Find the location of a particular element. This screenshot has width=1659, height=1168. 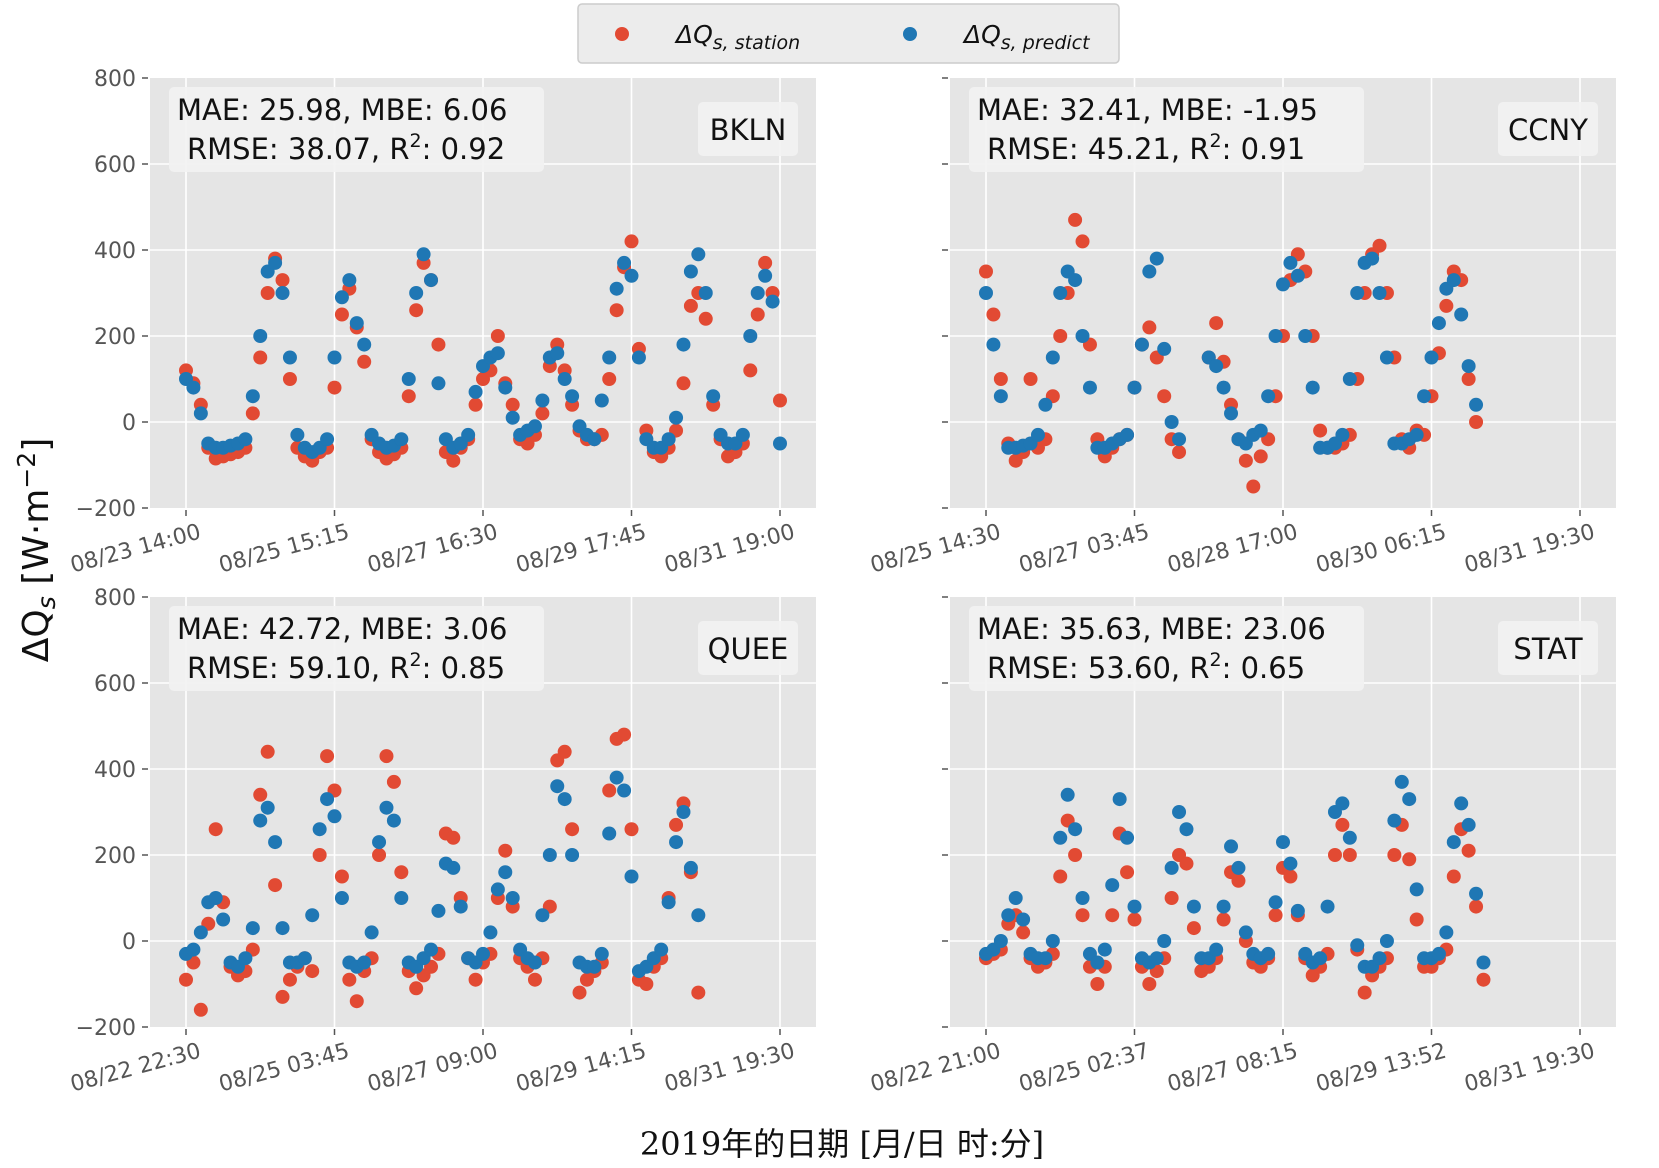

panel-bkln-ytick-label: 400 is located at coordinates (115, 251).